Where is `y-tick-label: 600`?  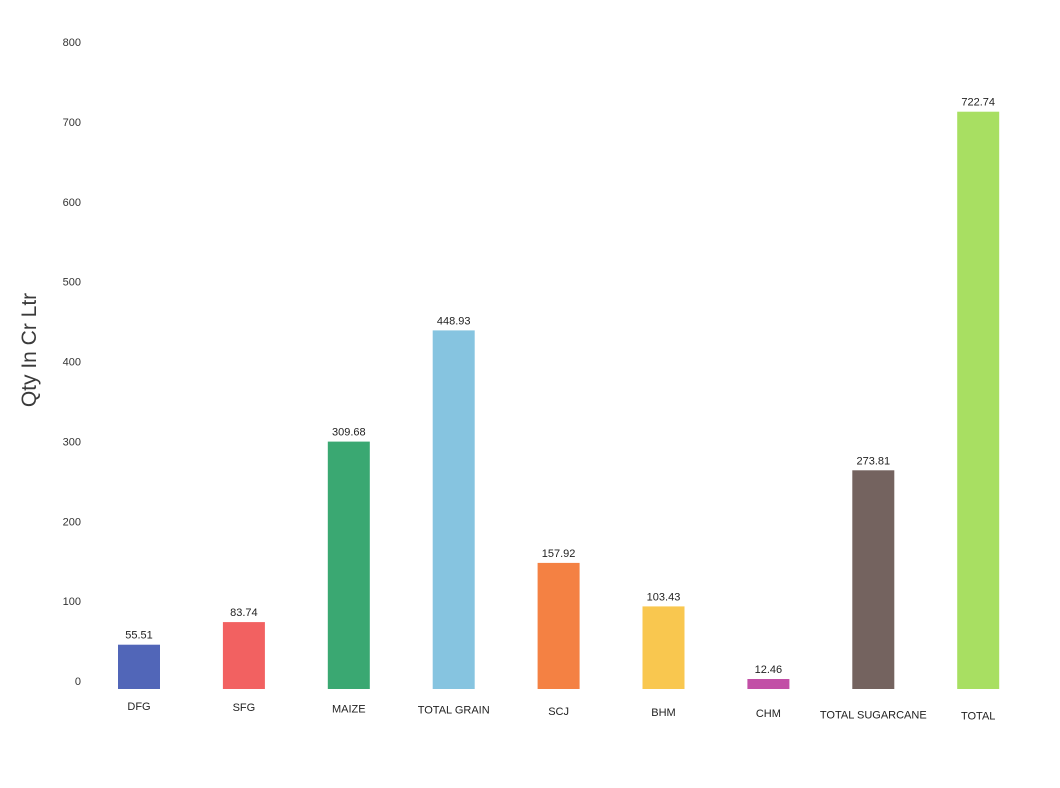
y-tick-label: 600 is located at coordinates (72, 203).